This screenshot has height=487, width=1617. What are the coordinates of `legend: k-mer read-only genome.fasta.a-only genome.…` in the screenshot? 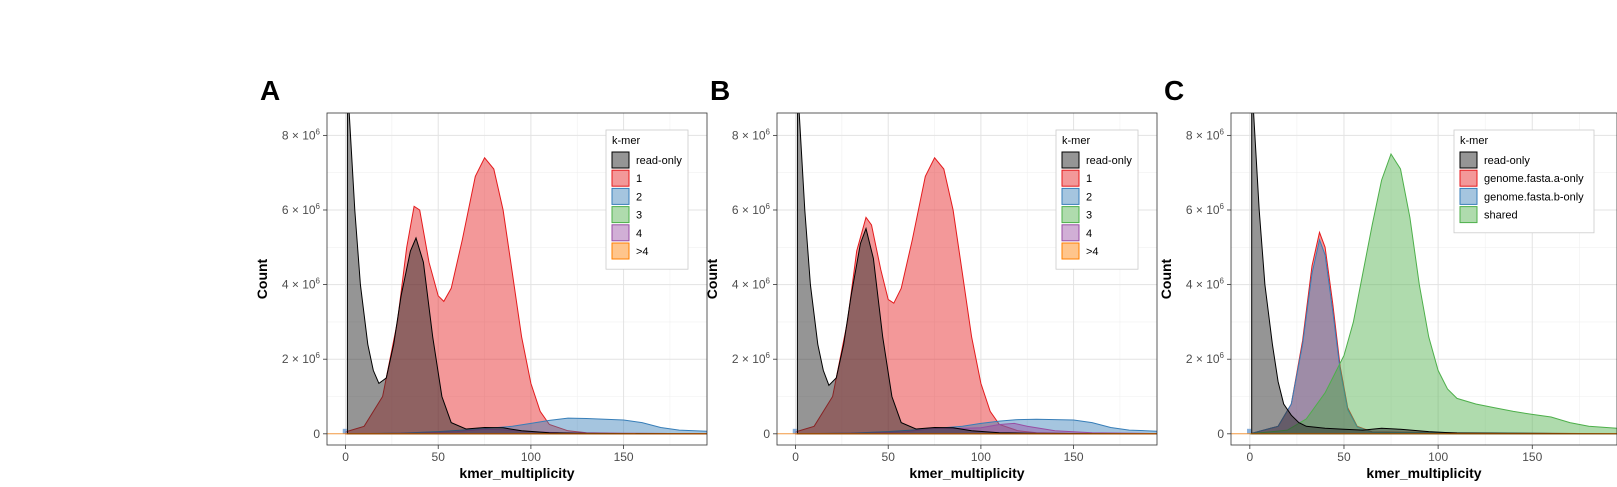 It's located at (1524, 181).